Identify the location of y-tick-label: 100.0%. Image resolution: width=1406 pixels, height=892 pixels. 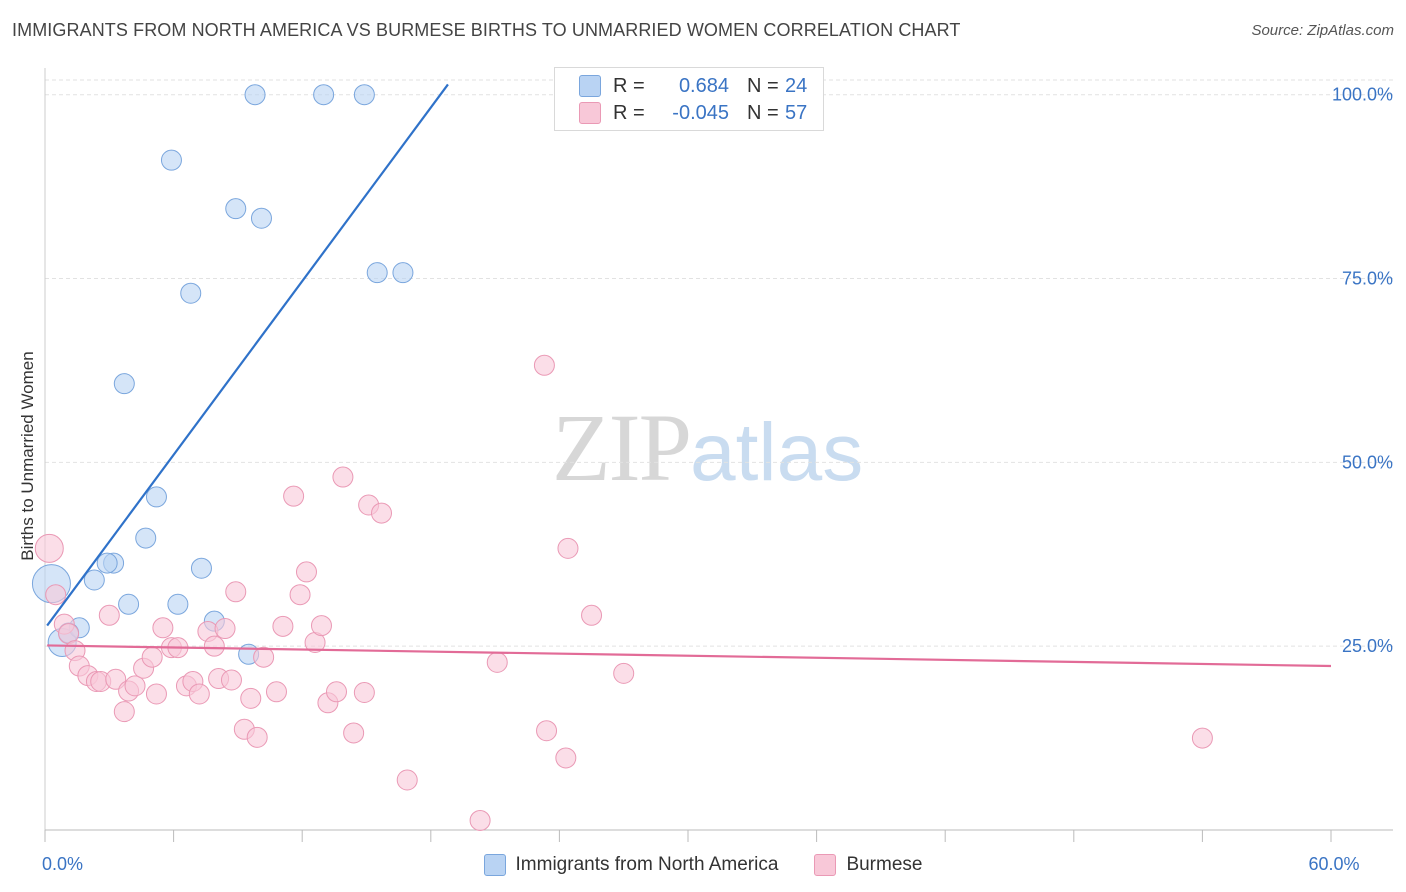
(1362, 95).